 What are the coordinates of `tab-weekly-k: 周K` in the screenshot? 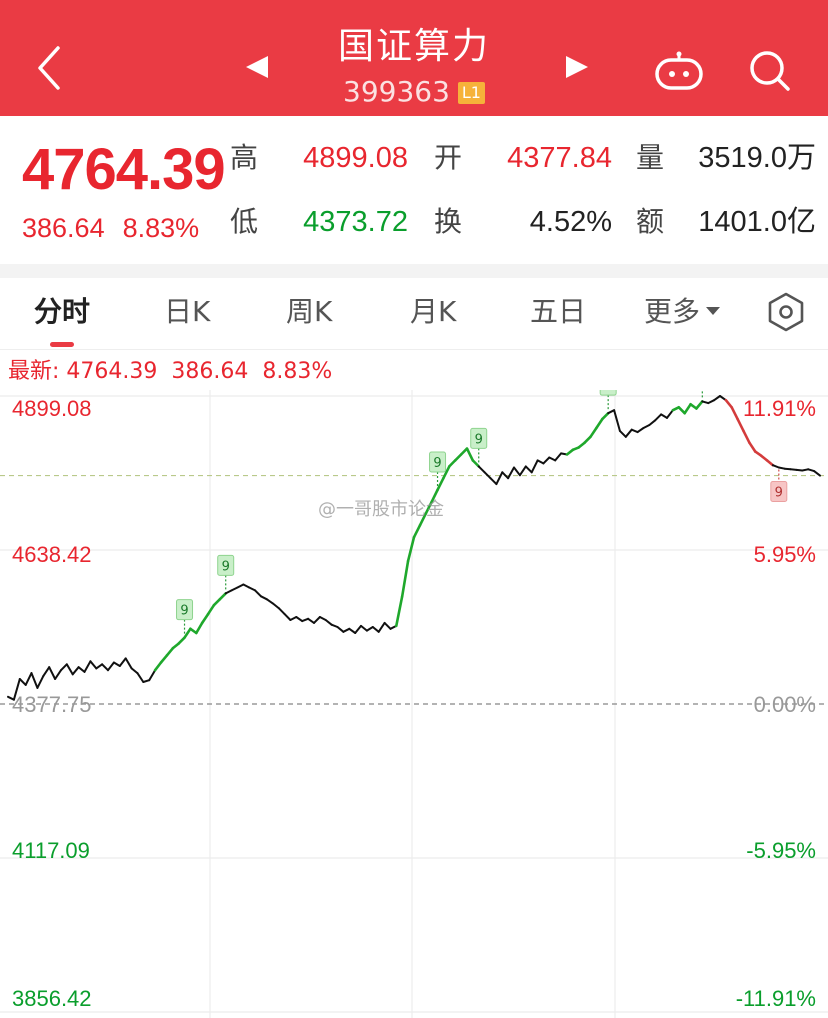 It's located at (309, 311).